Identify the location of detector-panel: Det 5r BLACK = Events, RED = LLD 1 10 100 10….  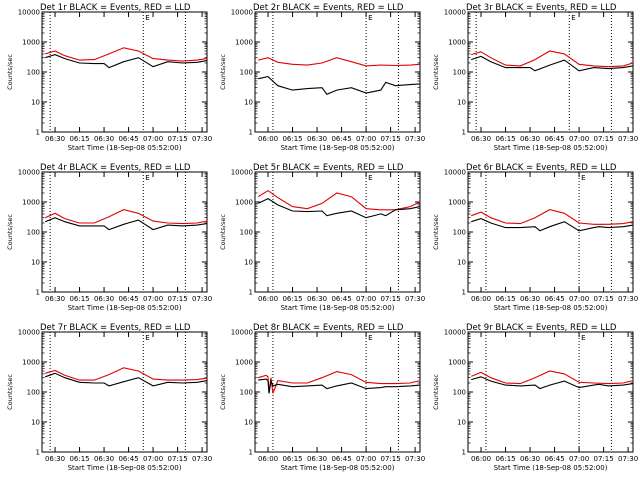
(319, 240).